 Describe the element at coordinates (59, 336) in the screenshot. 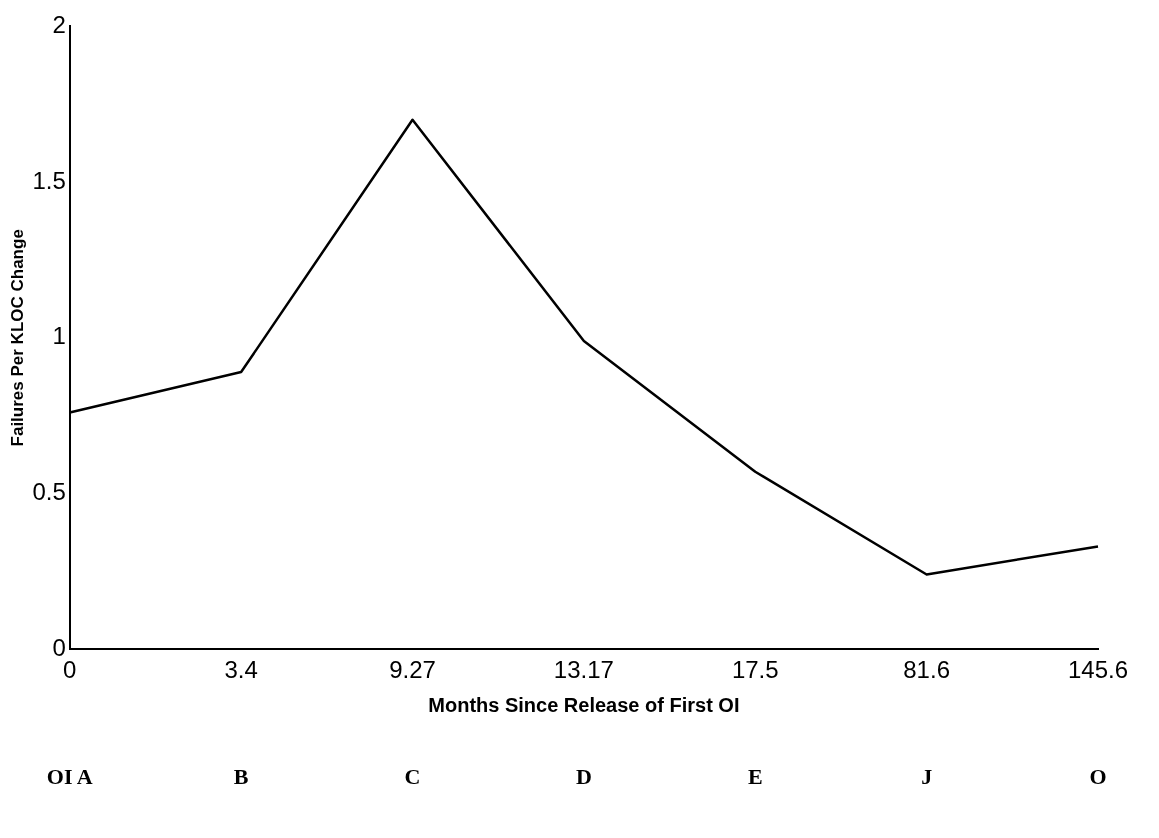

I see `y-tick-label: 1` at that location.